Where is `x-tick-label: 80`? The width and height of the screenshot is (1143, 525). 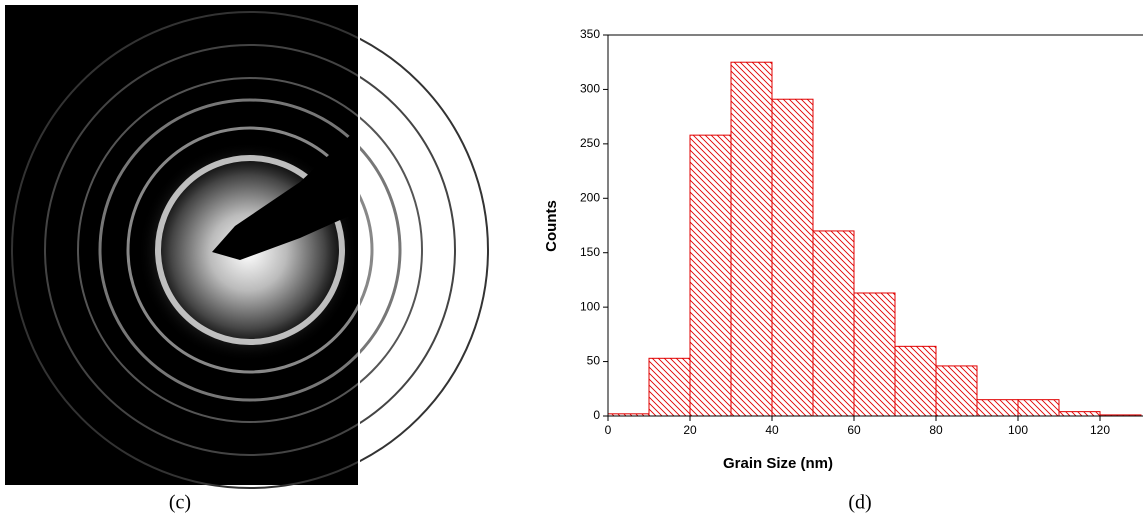 x-tick-label: 80 is located at coordinates (936, 430).